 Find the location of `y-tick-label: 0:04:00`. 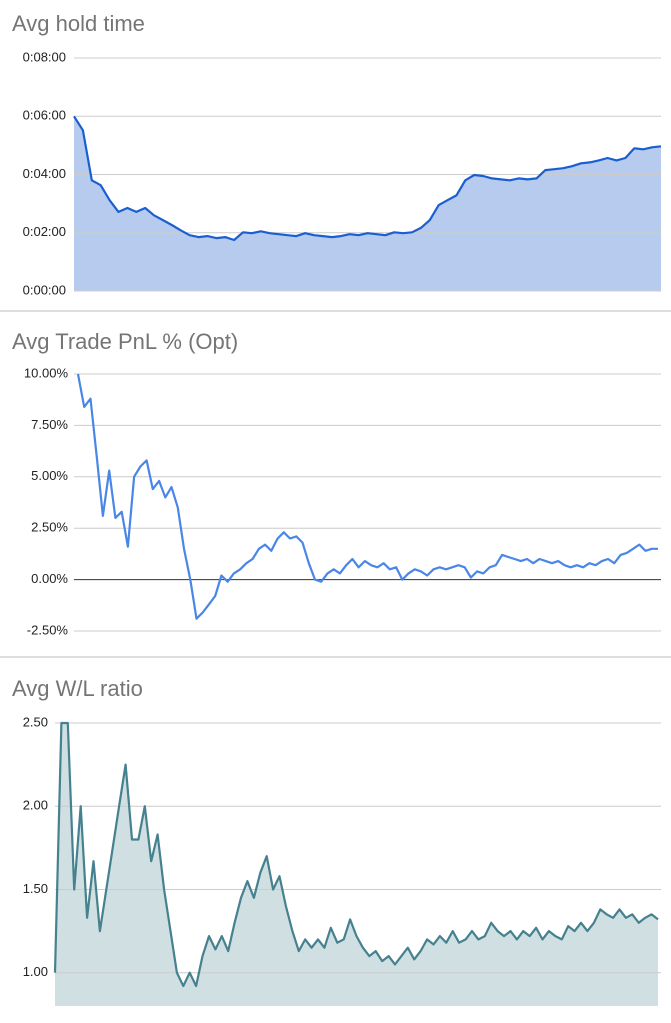

y-tick-label: 0:04:00 is located at coordinates (44, 173).